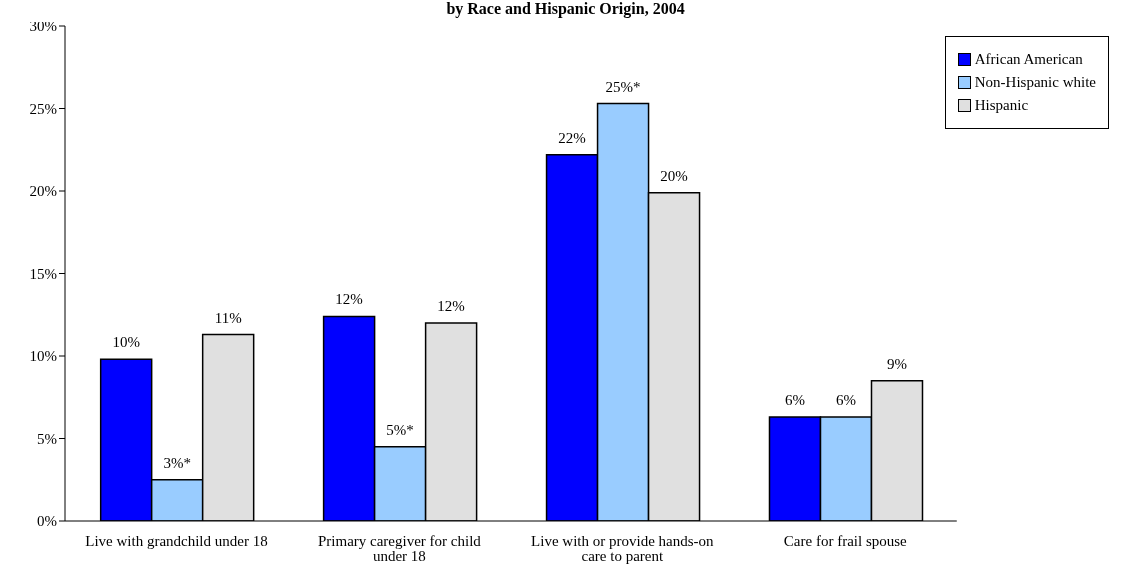 The image size is (1131, 567). What do you see at coordinates (572, 137) in the screenshot?
I see `data-label: 22%` at bounding box center [572, 137].